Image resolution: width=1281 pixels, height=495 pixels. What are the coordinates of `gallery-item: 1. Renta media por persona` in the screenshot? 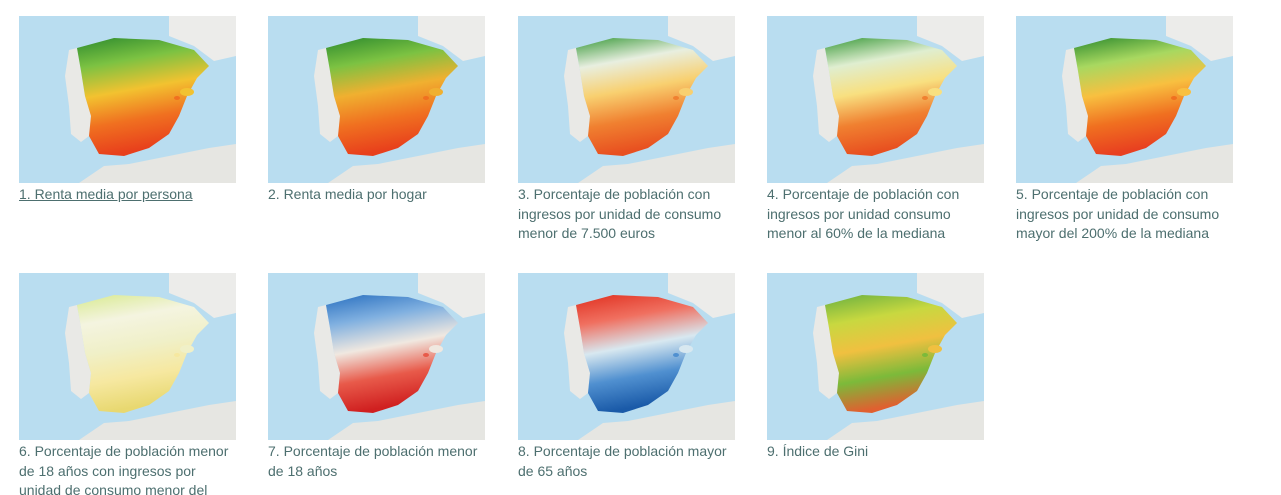 It's located at (130, 110).